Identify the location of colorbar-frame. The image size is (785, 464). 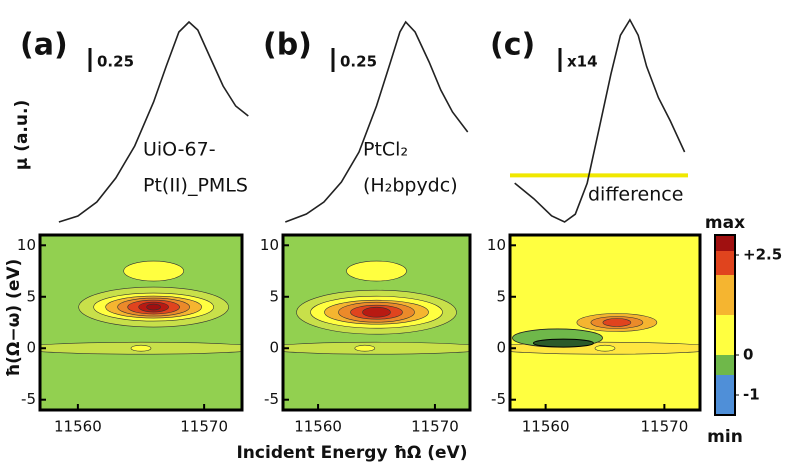
(725, 325).